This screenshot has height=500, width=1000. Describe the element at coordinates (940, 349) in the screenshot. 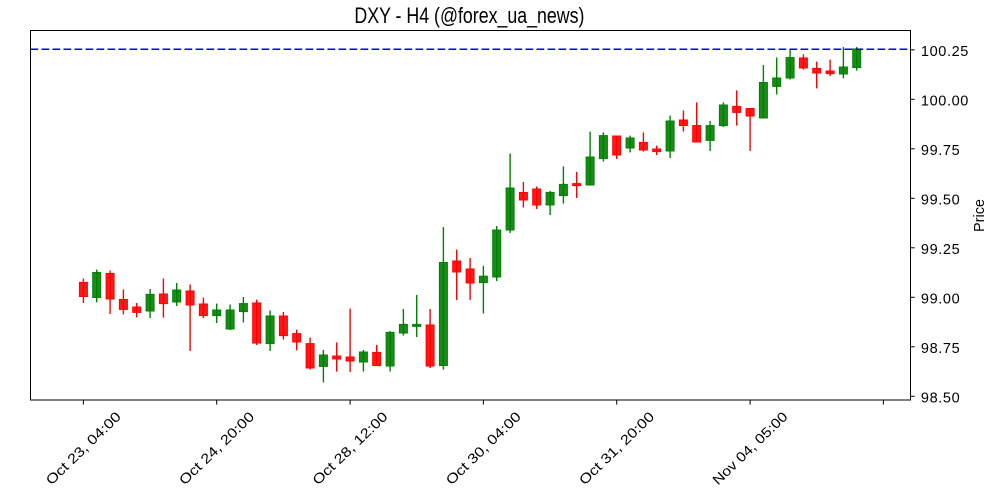

I see `svg-text: 98.75` at that location.